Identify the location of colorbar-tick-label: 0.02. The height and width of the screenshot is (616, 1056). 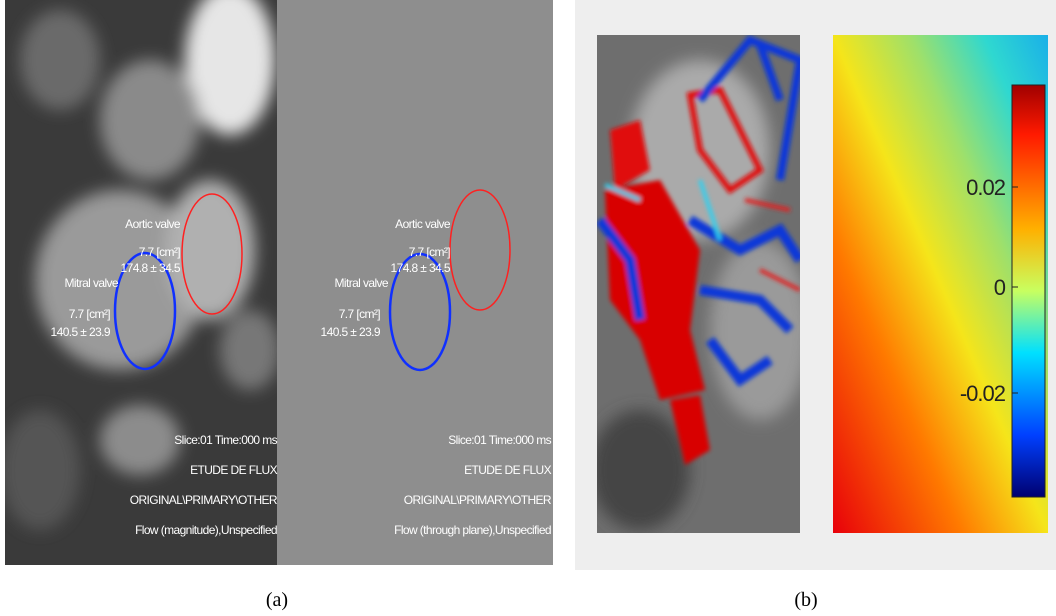
(986, 187).